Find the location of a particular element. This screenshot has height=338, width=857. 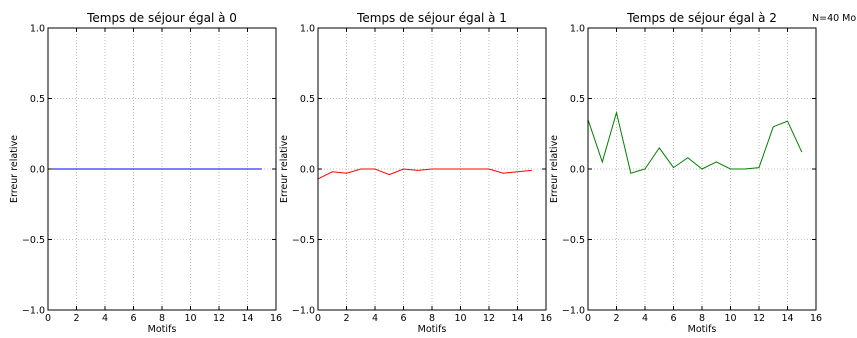

annotation-note: N=40 Mo is located at coordinates (834, 18).